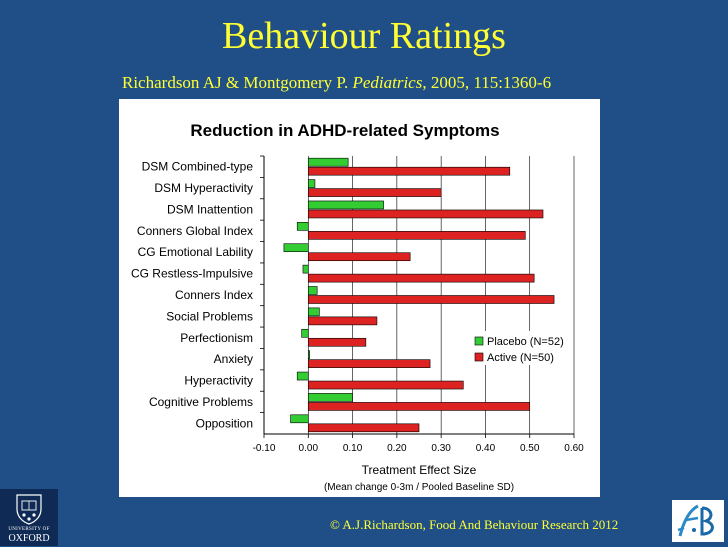  What do you see at coordinates (419, 487) in the screenshot?
I see `x-axis-sublabel: (Mean change 0-3m / Pooled Baseline SD)` at bounding box center [419, 487].